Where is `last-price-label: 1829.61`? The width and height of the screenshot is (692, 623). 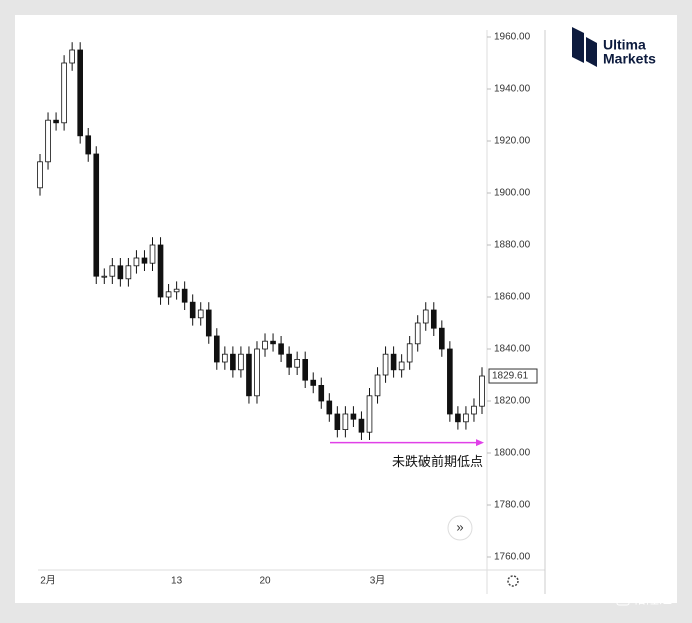
last-price-label: 1829.61 is located at coordinates (510, 376).